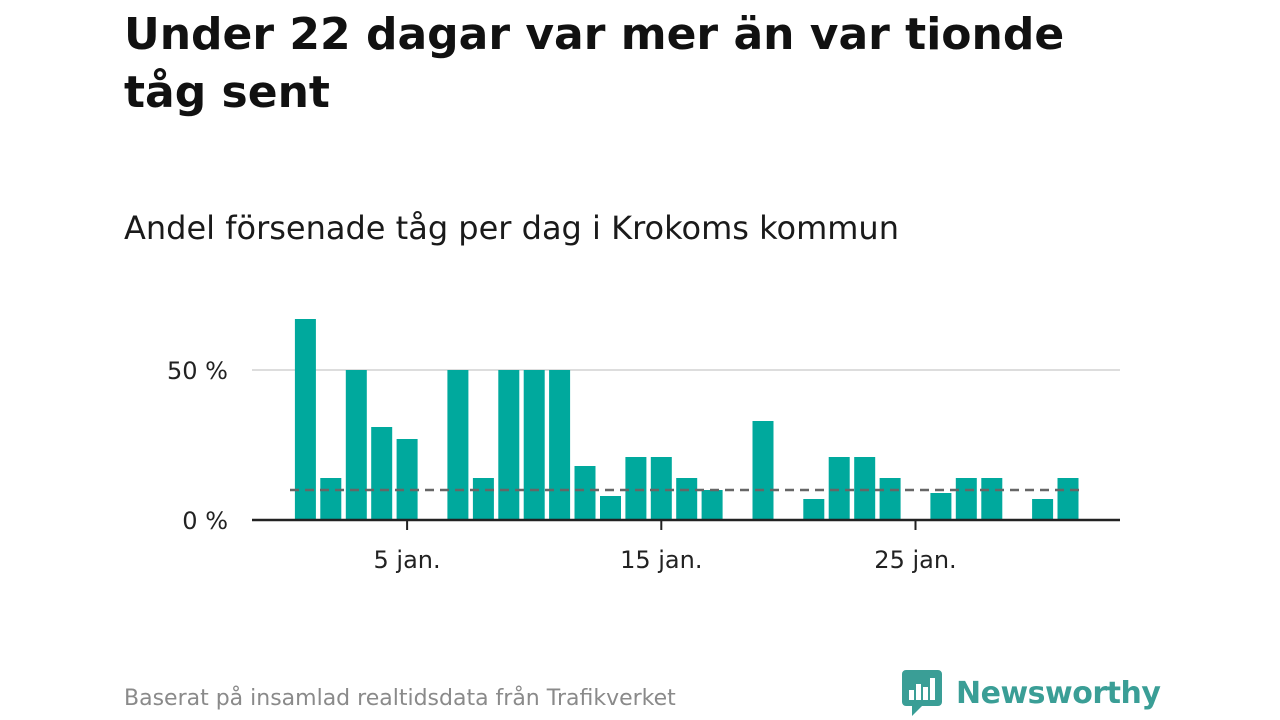 The image size is (1280, 720). Describe the element at coordinates (1058, 693) in the screenshot. I see `brand-name: Newsworthy` at that location.